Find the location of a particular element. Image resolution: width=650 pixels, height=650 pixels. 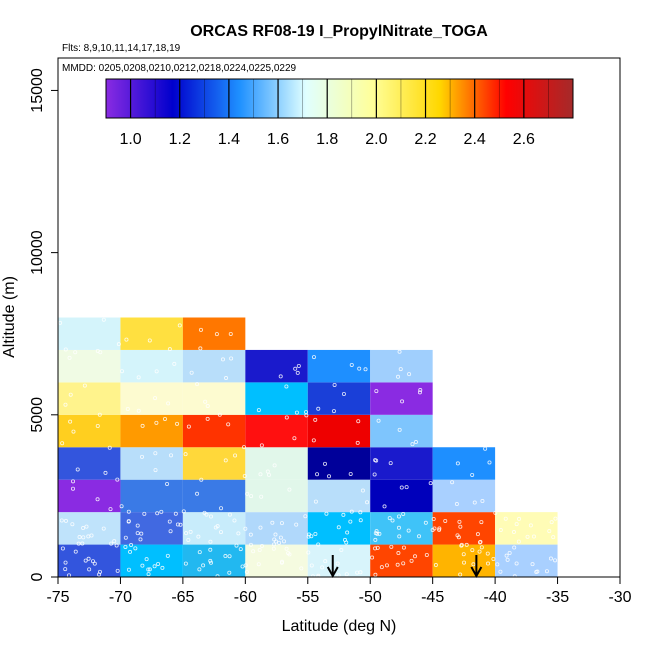

y-axis-label: Altitude (m) is located at coordinates (9, 317).